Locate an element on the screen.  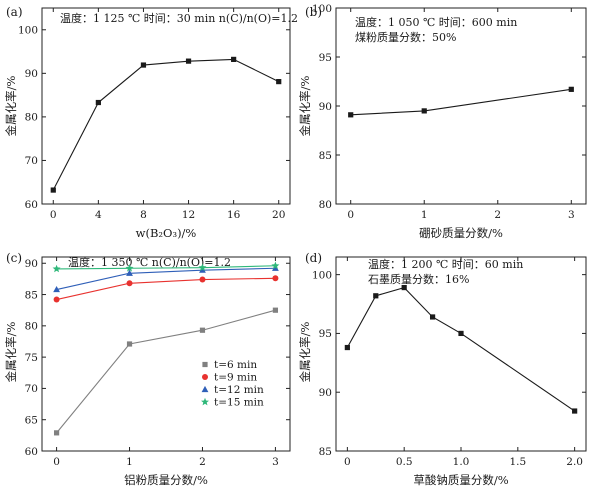
x-axis-title: 铝粉质量分数/% is located at coordinates (166, 480).